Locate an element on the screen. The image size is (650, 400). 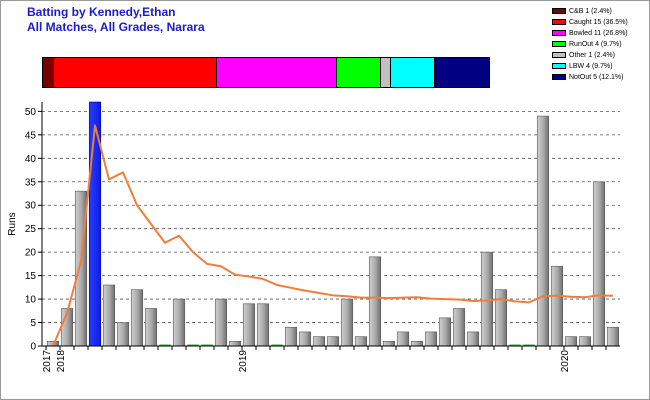
y-tick-label: 30 is located at coordinates (31, 206).